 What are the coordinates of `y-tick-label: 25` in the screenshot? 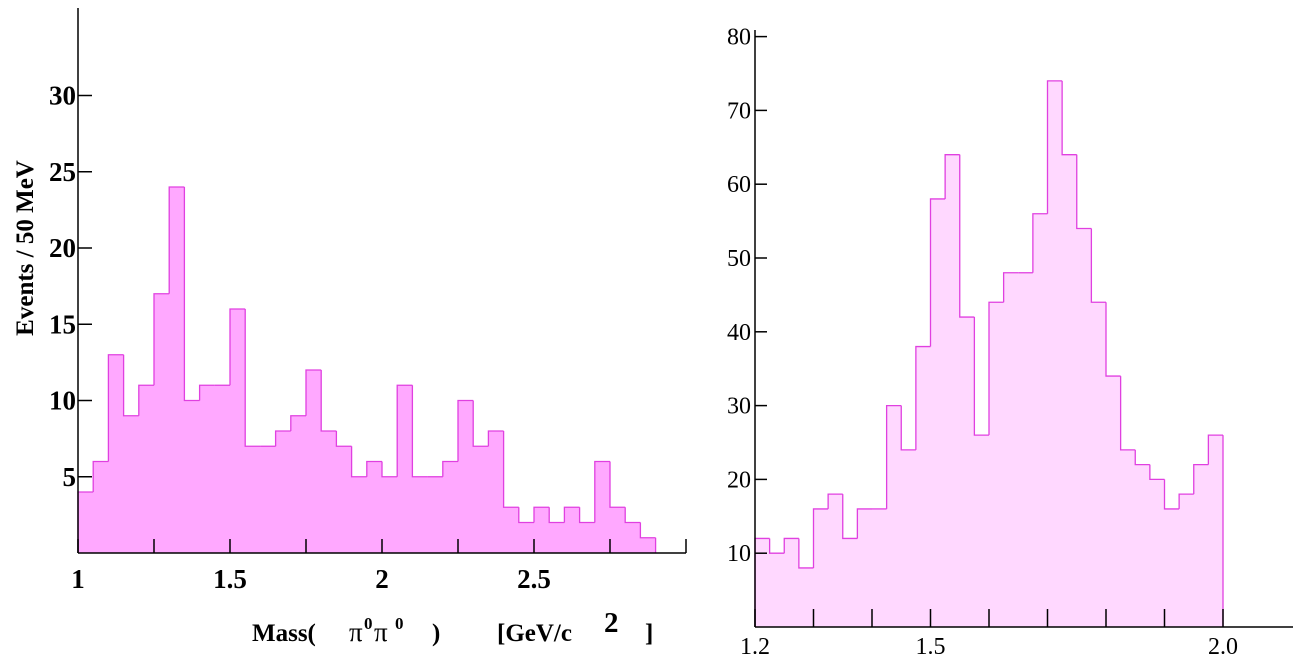 It's located at (62, 172).